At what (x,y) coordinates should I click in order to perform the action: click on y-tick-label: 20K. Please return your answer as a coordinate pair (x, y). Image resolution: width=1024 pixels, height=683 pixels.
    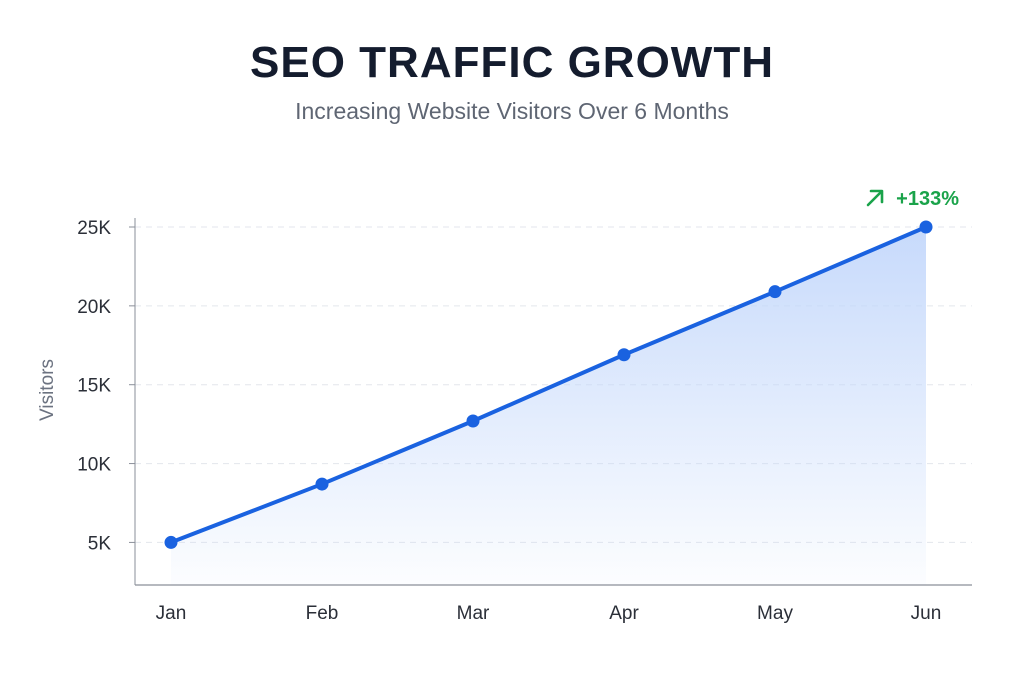
    Looking at the image, I should click on (94, 307).